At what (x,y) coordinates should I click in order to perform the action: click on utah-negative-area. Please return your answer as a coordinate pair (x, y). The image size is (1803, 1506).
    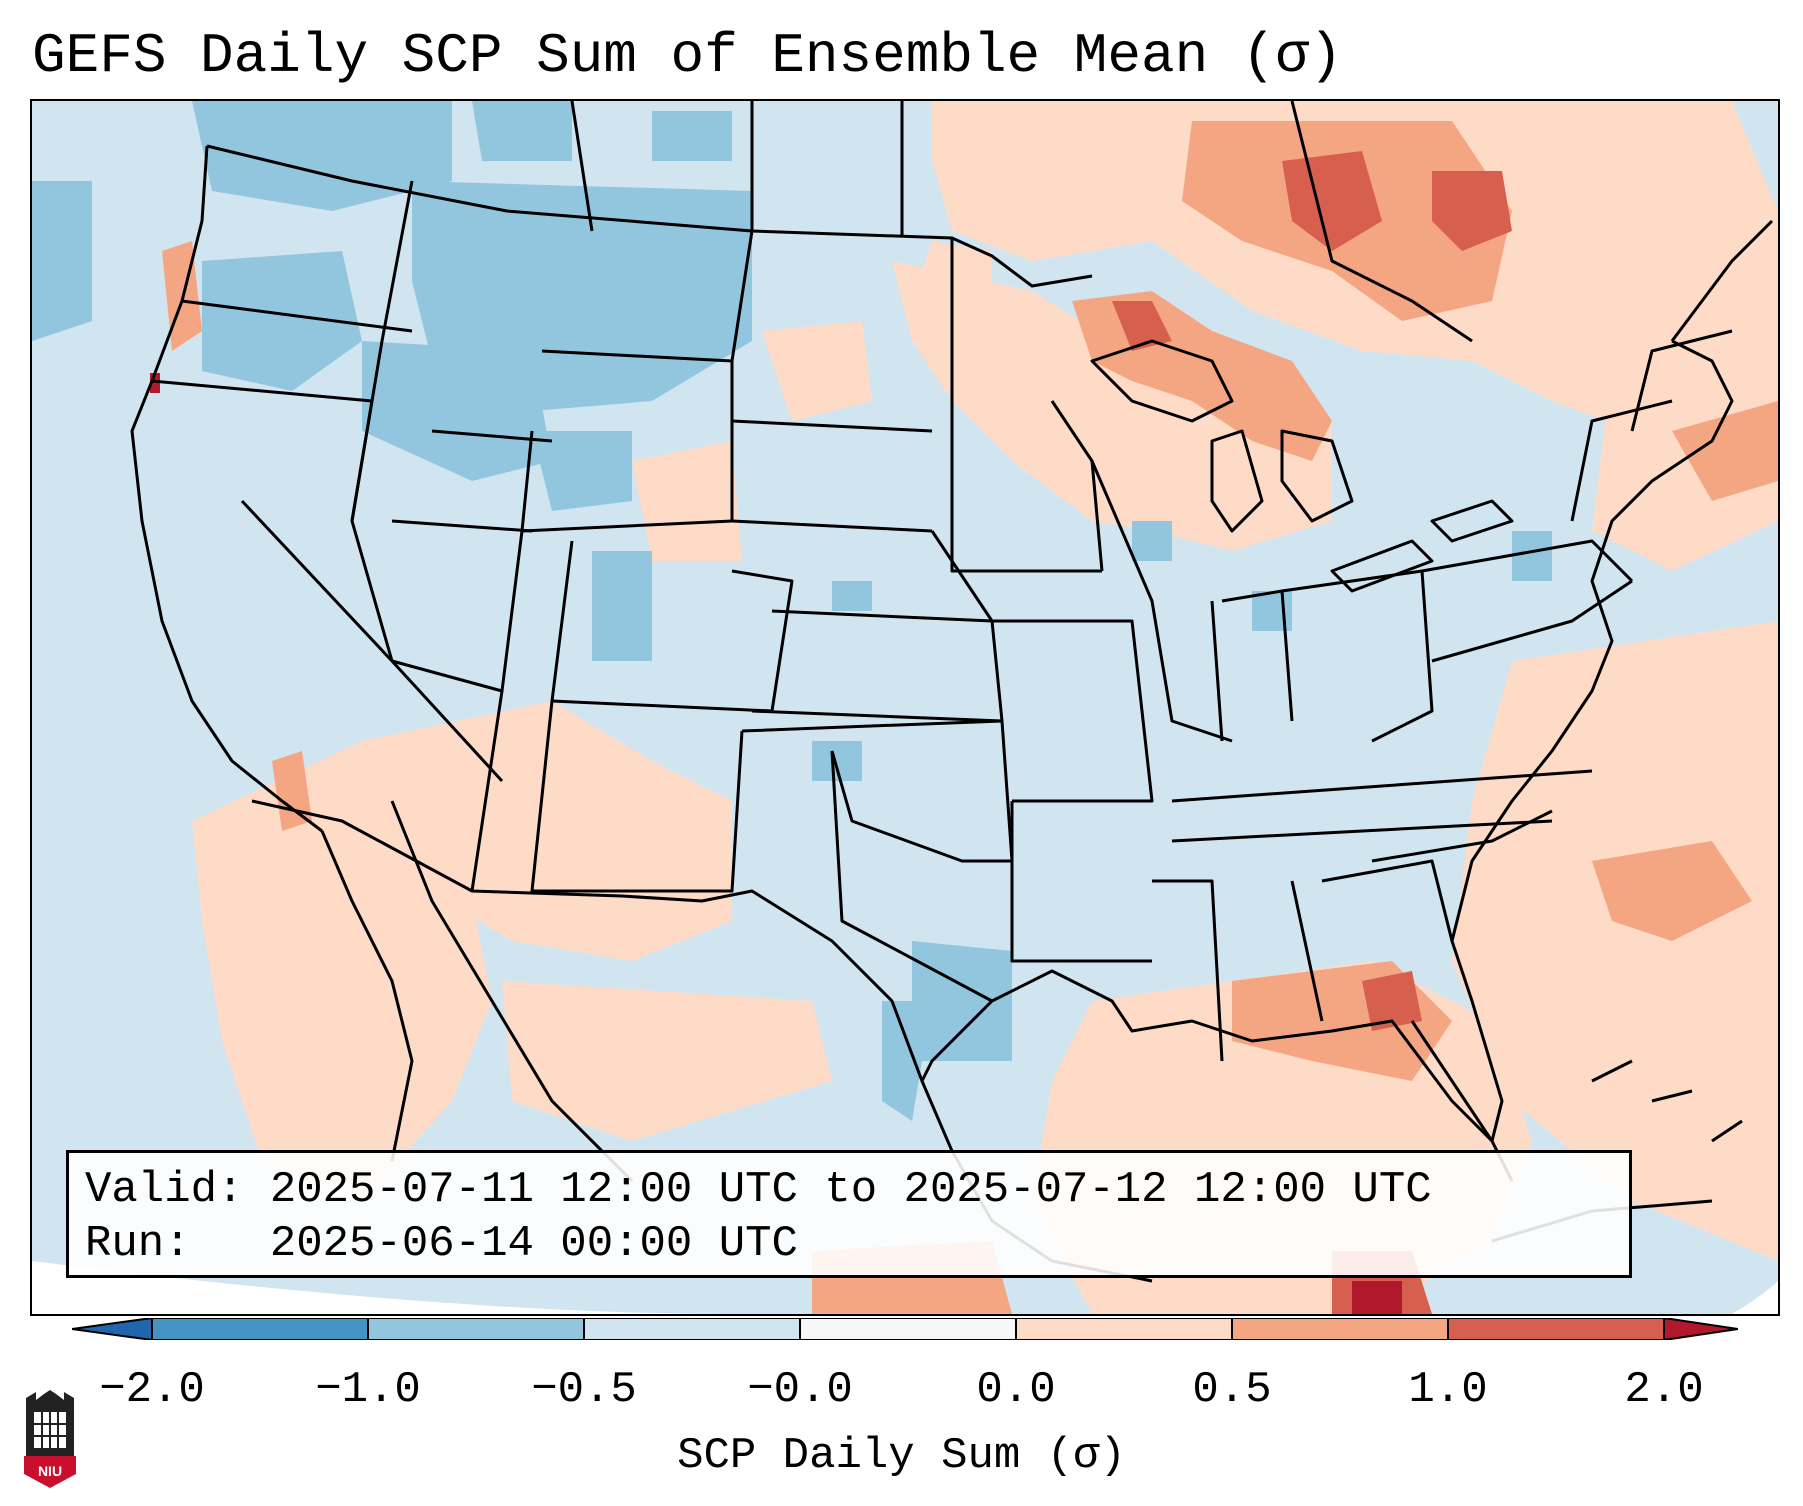
    Looking at the image, I should click on (622, 606).